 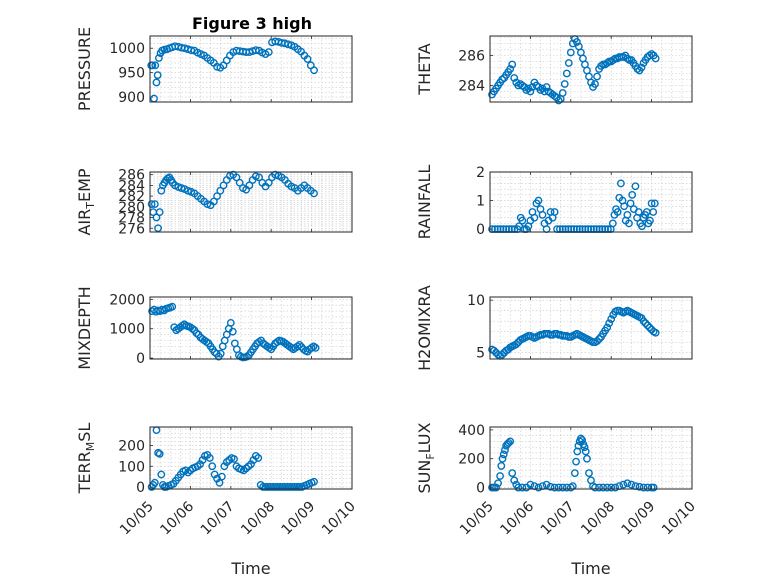 What do you see at coordinates (177, 518) in the screenshot?
I see `x-tick-label: 10/06` at bounding box center [177, 518].